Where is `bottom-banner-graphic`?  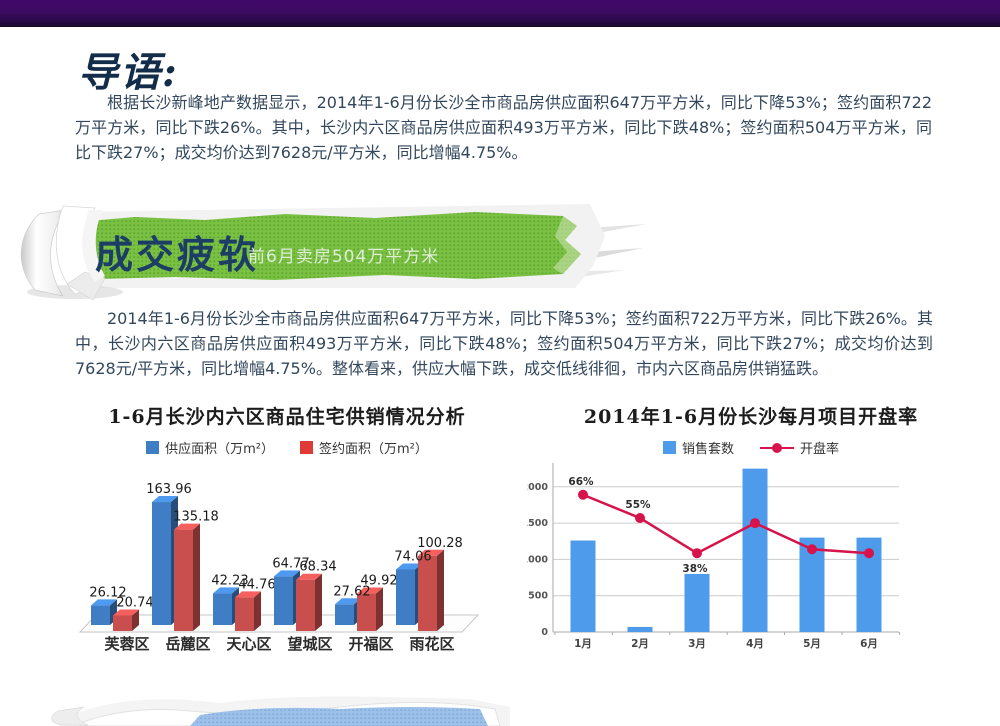
bottom-banner-graphic is located at coordinates (280, 711).